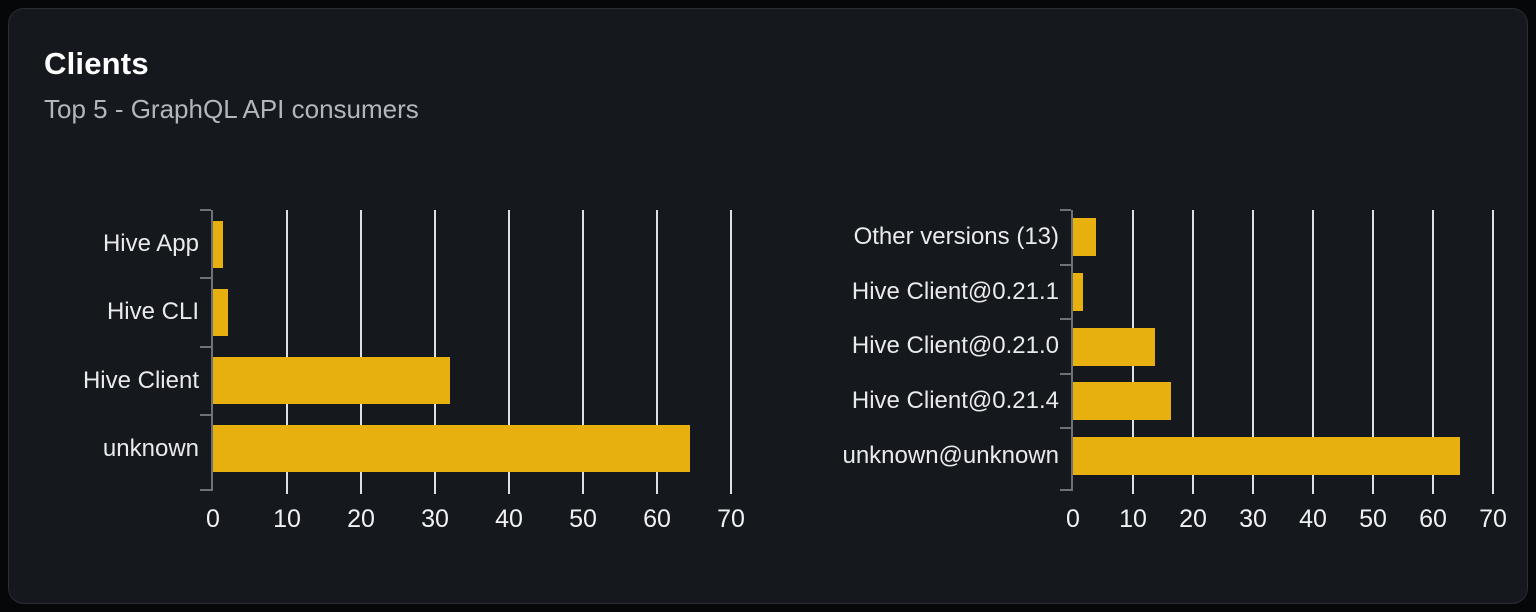 This screenshot has height=612, width=1536. What do you see at coordinates (451, 449) in the screenshot?
I see `bar-unknown` at bounding box center [451, 449].